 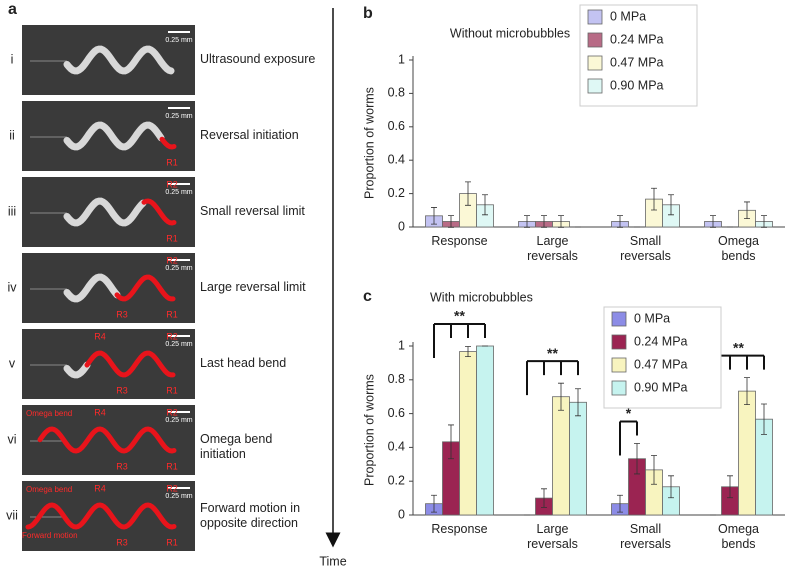 What do you see at coordinates (253, 287) in the screenshot?
I see `row-caption: Large reversal limit` at bounding box center [253, 287].